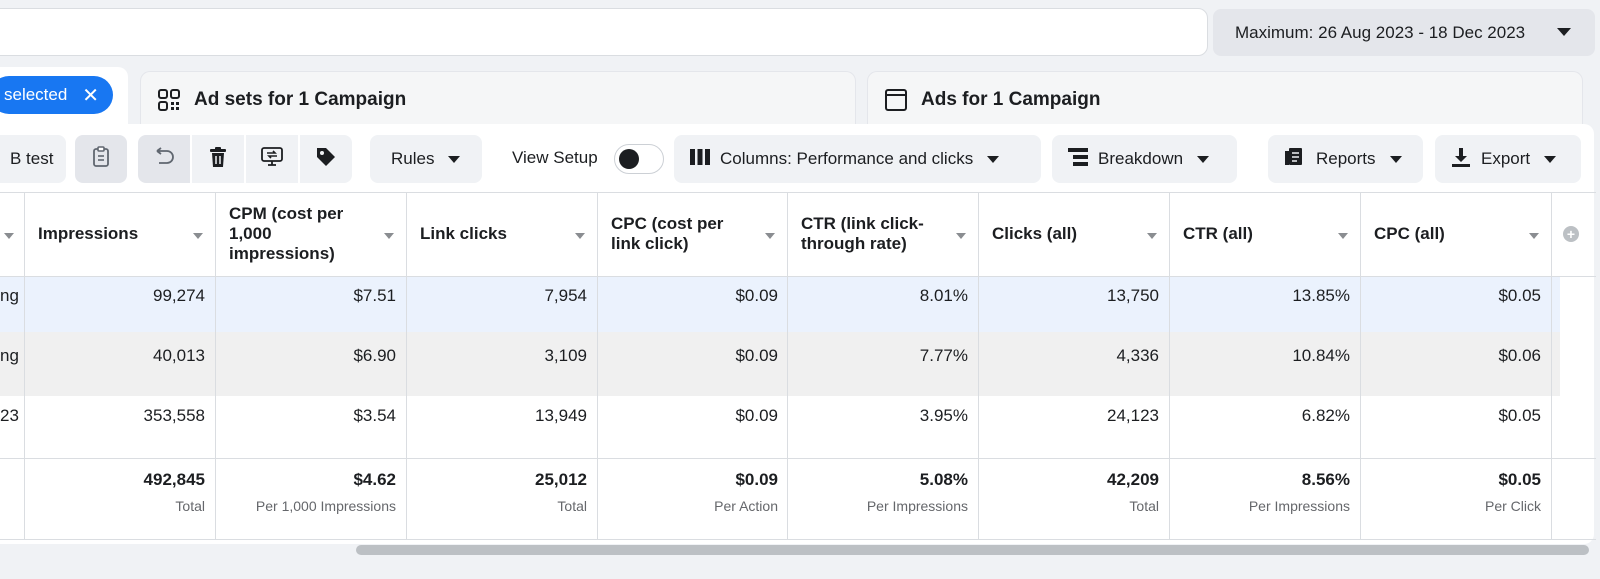 Image resolution: width=1600 pixels, height=579 pixels. What do you see at coordinates (943, 479) in the screenshot?
I see `total-value: 5.08%` at bounding box center [943, 479].